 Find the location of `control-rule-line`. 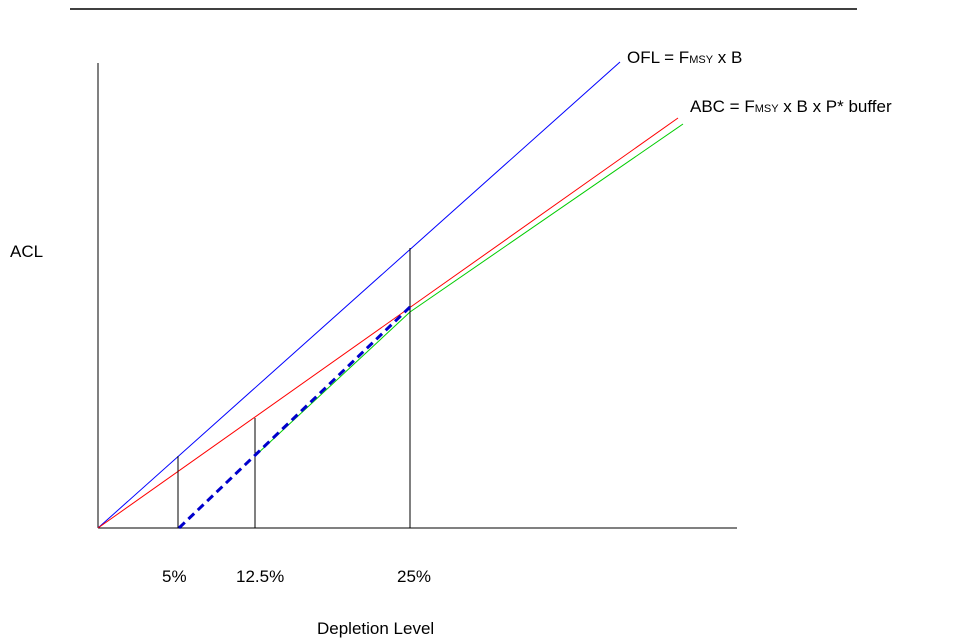

control-rule-line is located at coordinates (332, 384).